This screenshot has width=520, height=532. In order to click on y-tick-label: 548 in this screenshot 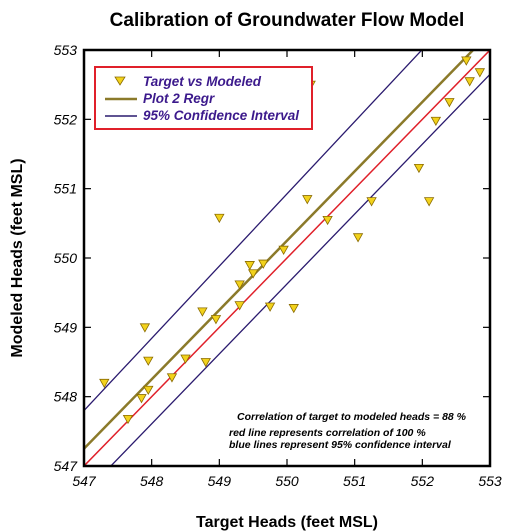, I will do `click(66, 397)`.